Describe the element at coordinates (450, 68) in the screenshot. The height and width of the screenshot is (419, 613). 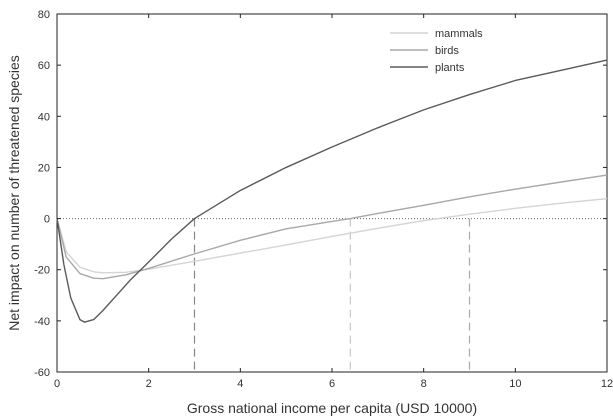
I see `legend-label-plants: plants` at that location.